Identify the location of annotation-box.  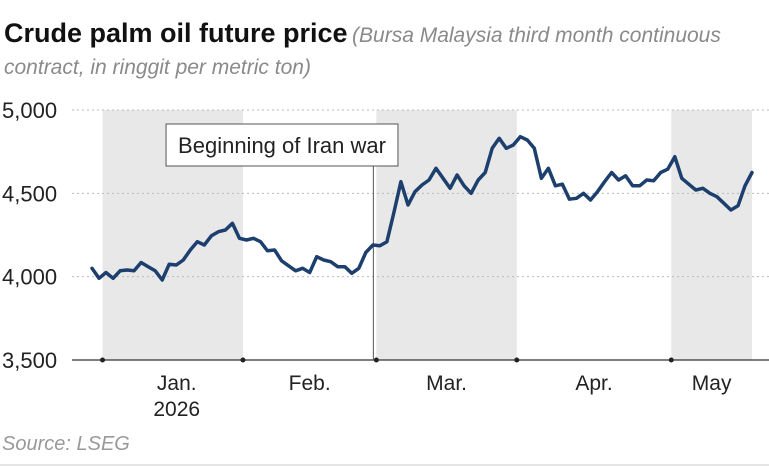
(282, 145).